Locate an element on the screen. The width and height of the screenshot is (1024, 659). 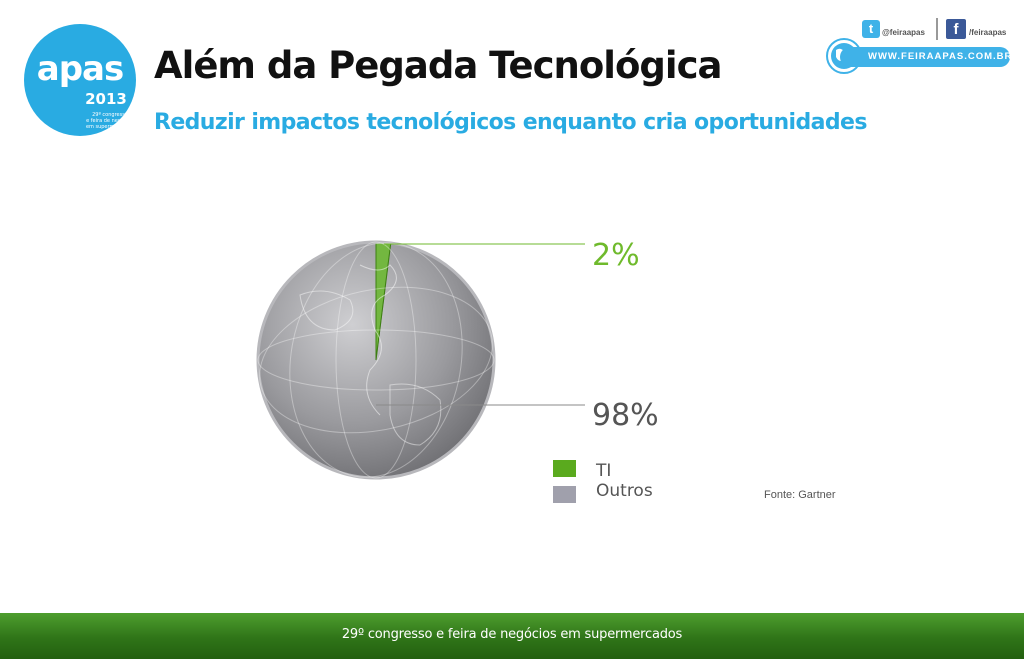
social-divider is located at coordinates (937, 29).